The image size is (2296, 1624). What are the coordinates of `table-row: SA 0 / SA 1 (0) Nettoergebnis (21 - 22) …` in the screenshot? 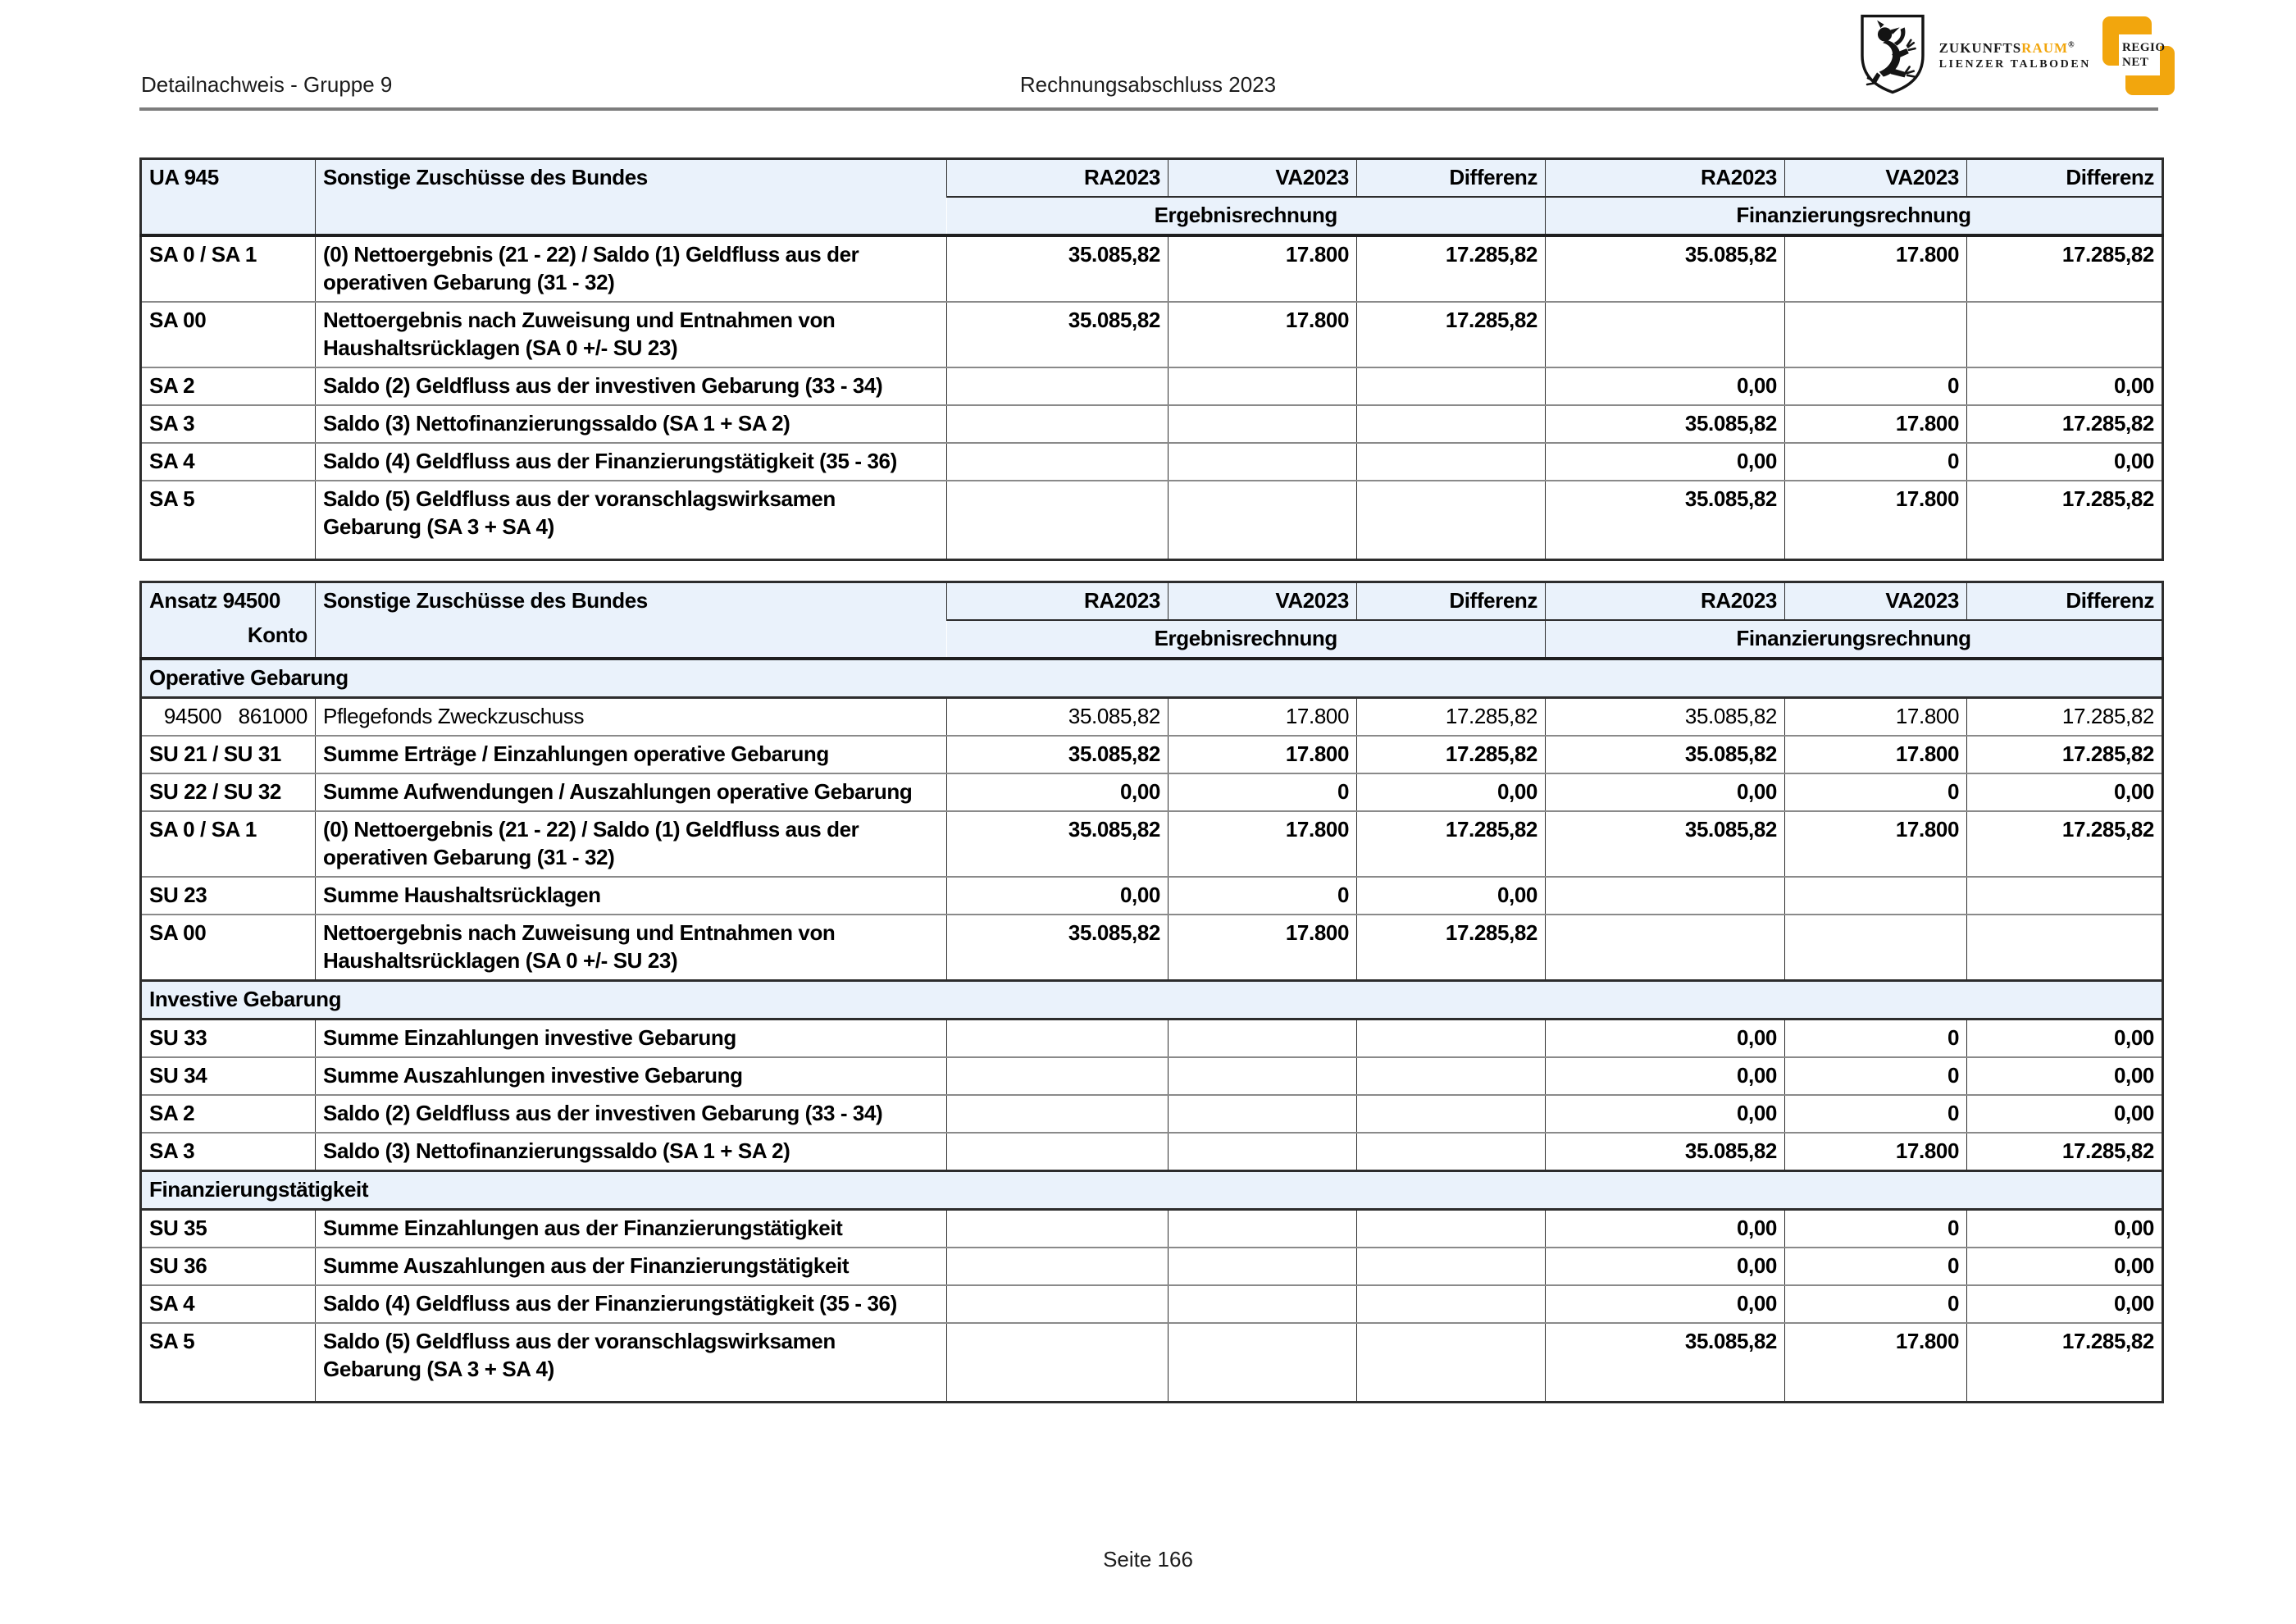 It's located at (1151, 843).